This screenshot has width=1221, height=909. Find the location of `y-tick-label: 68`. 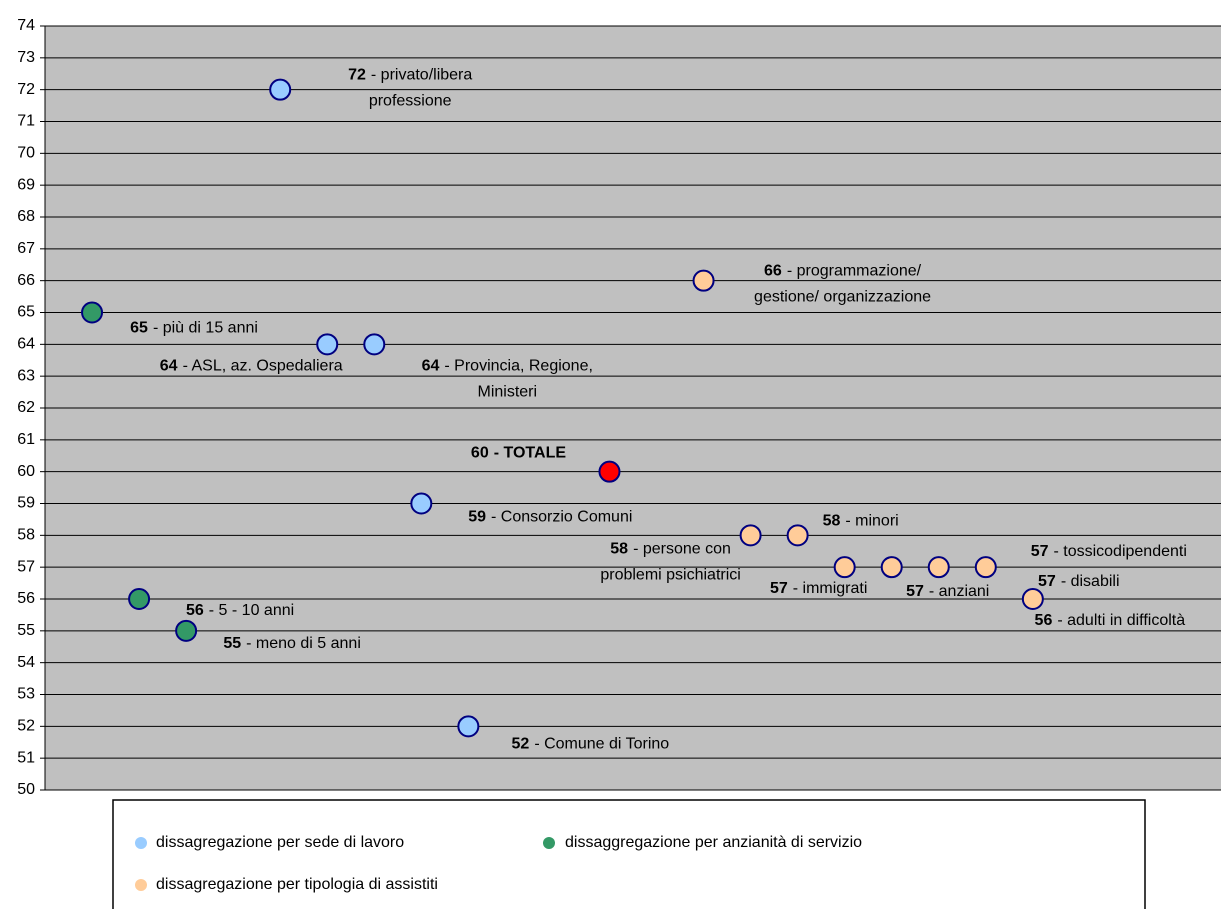

y-tick-label: 68 is located at coordinates (26, 216).